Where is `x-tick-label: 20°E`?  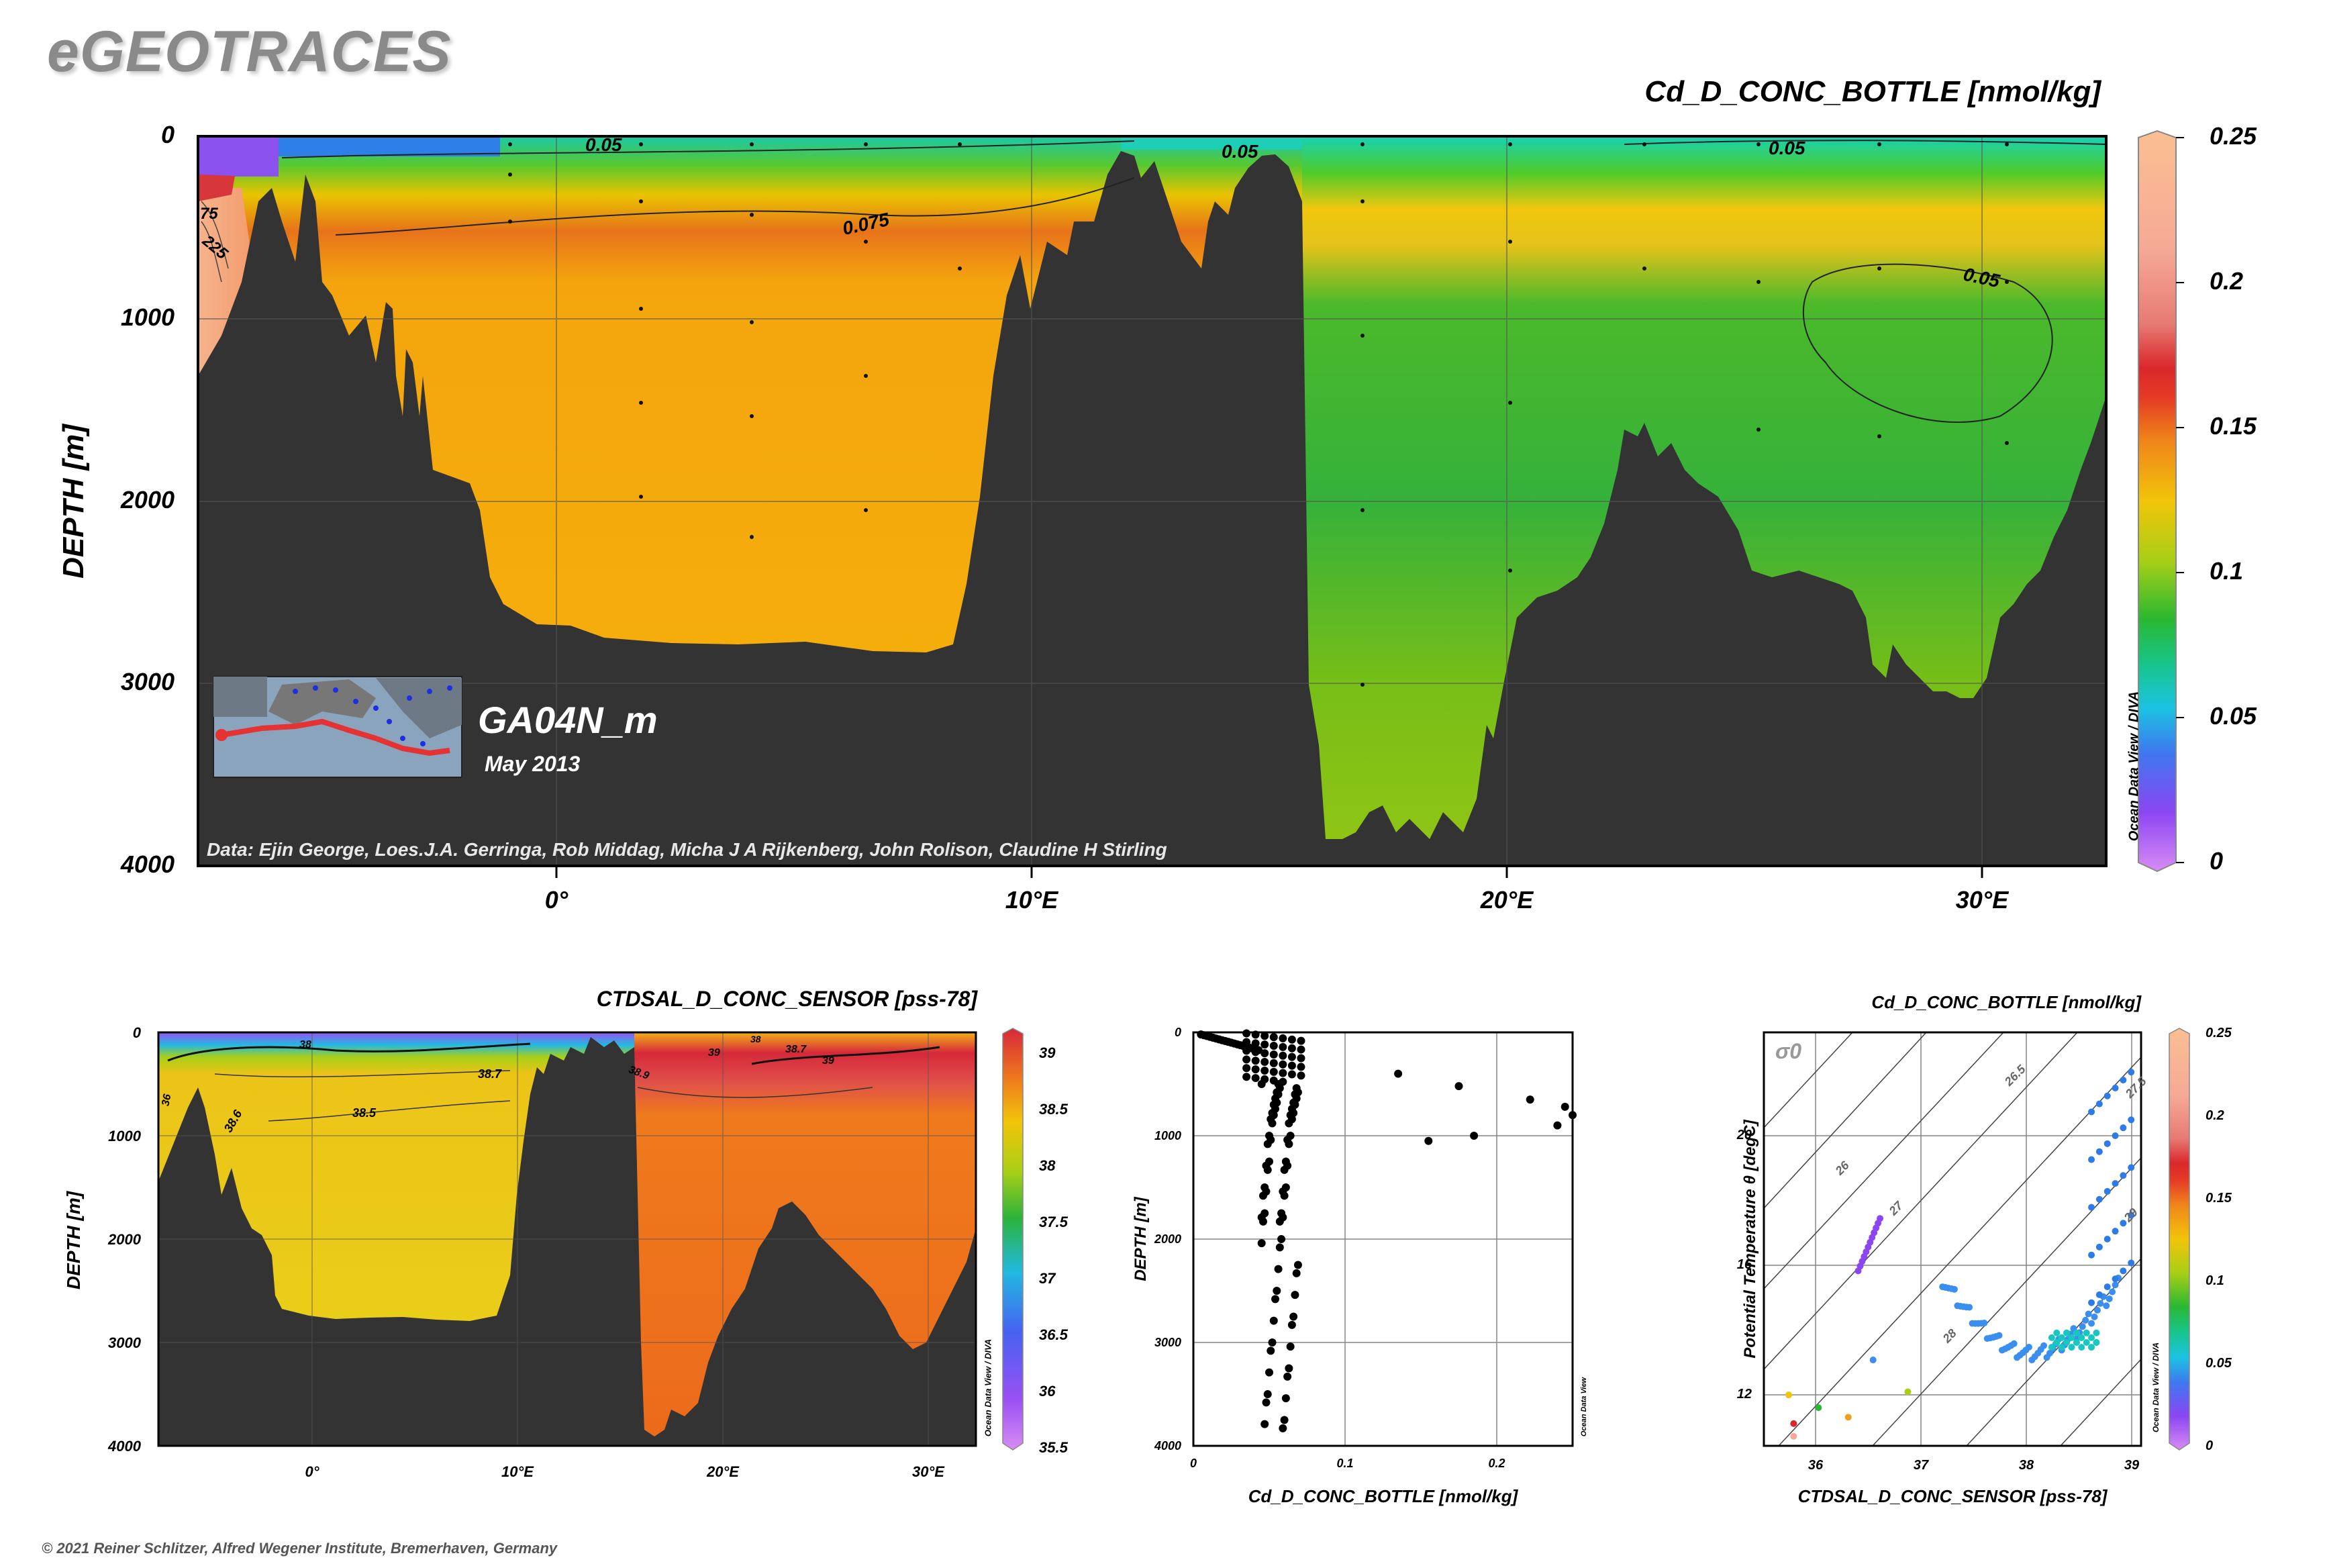
x-tick-label: 20°E is located at coordinates (723, 1472).